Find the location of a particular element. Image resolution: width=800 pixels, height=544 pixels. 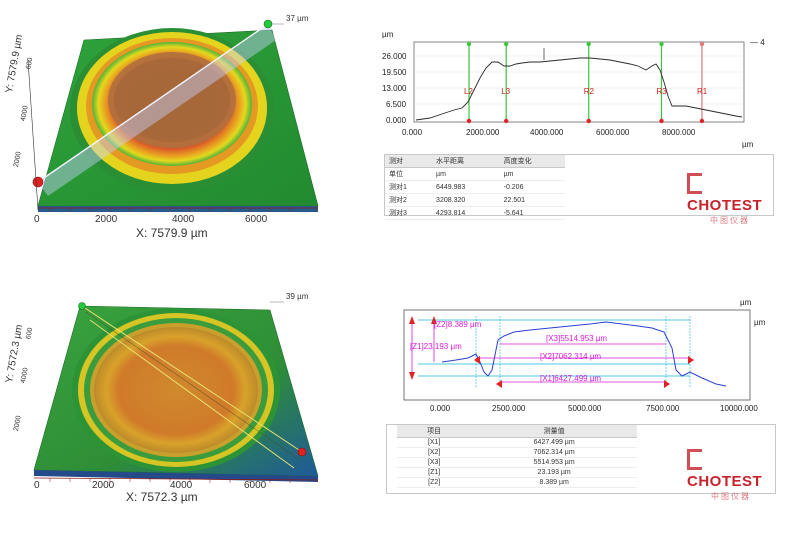

table-row: 测对3 4293.814 -5.641 is located at coordinates (475, 213).